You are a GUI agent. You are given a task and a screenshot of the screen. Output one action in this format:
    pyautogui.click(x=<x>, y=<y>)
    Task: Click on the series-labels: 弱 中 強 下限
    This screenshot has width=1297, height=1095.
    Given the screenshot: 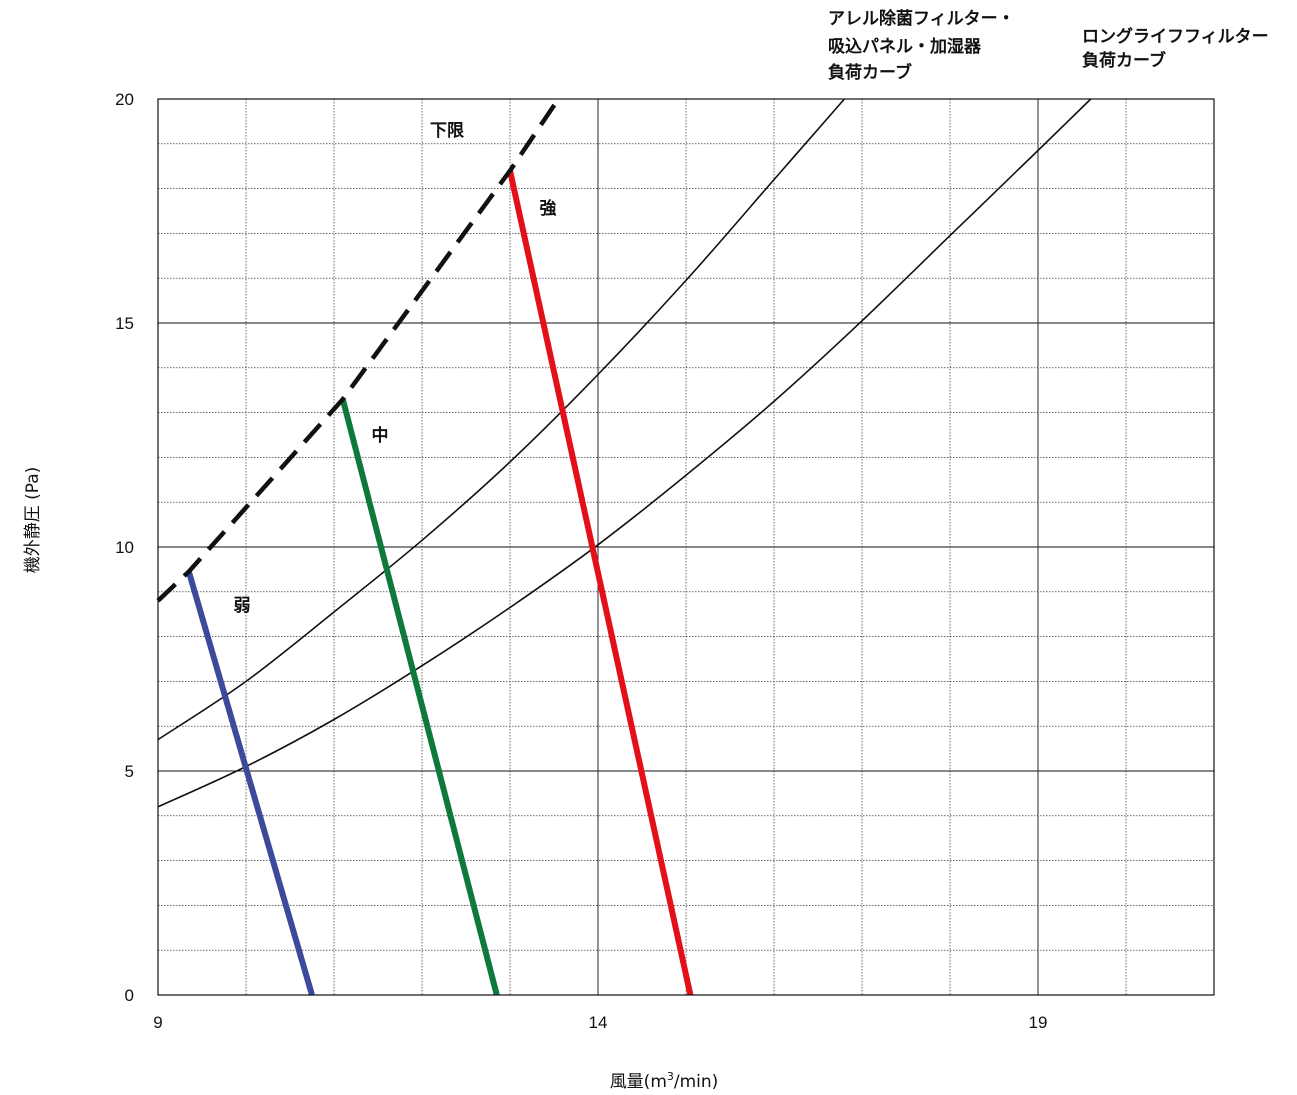 What is the action you would take?
    pyautogui.click(x=395, y=368)
    